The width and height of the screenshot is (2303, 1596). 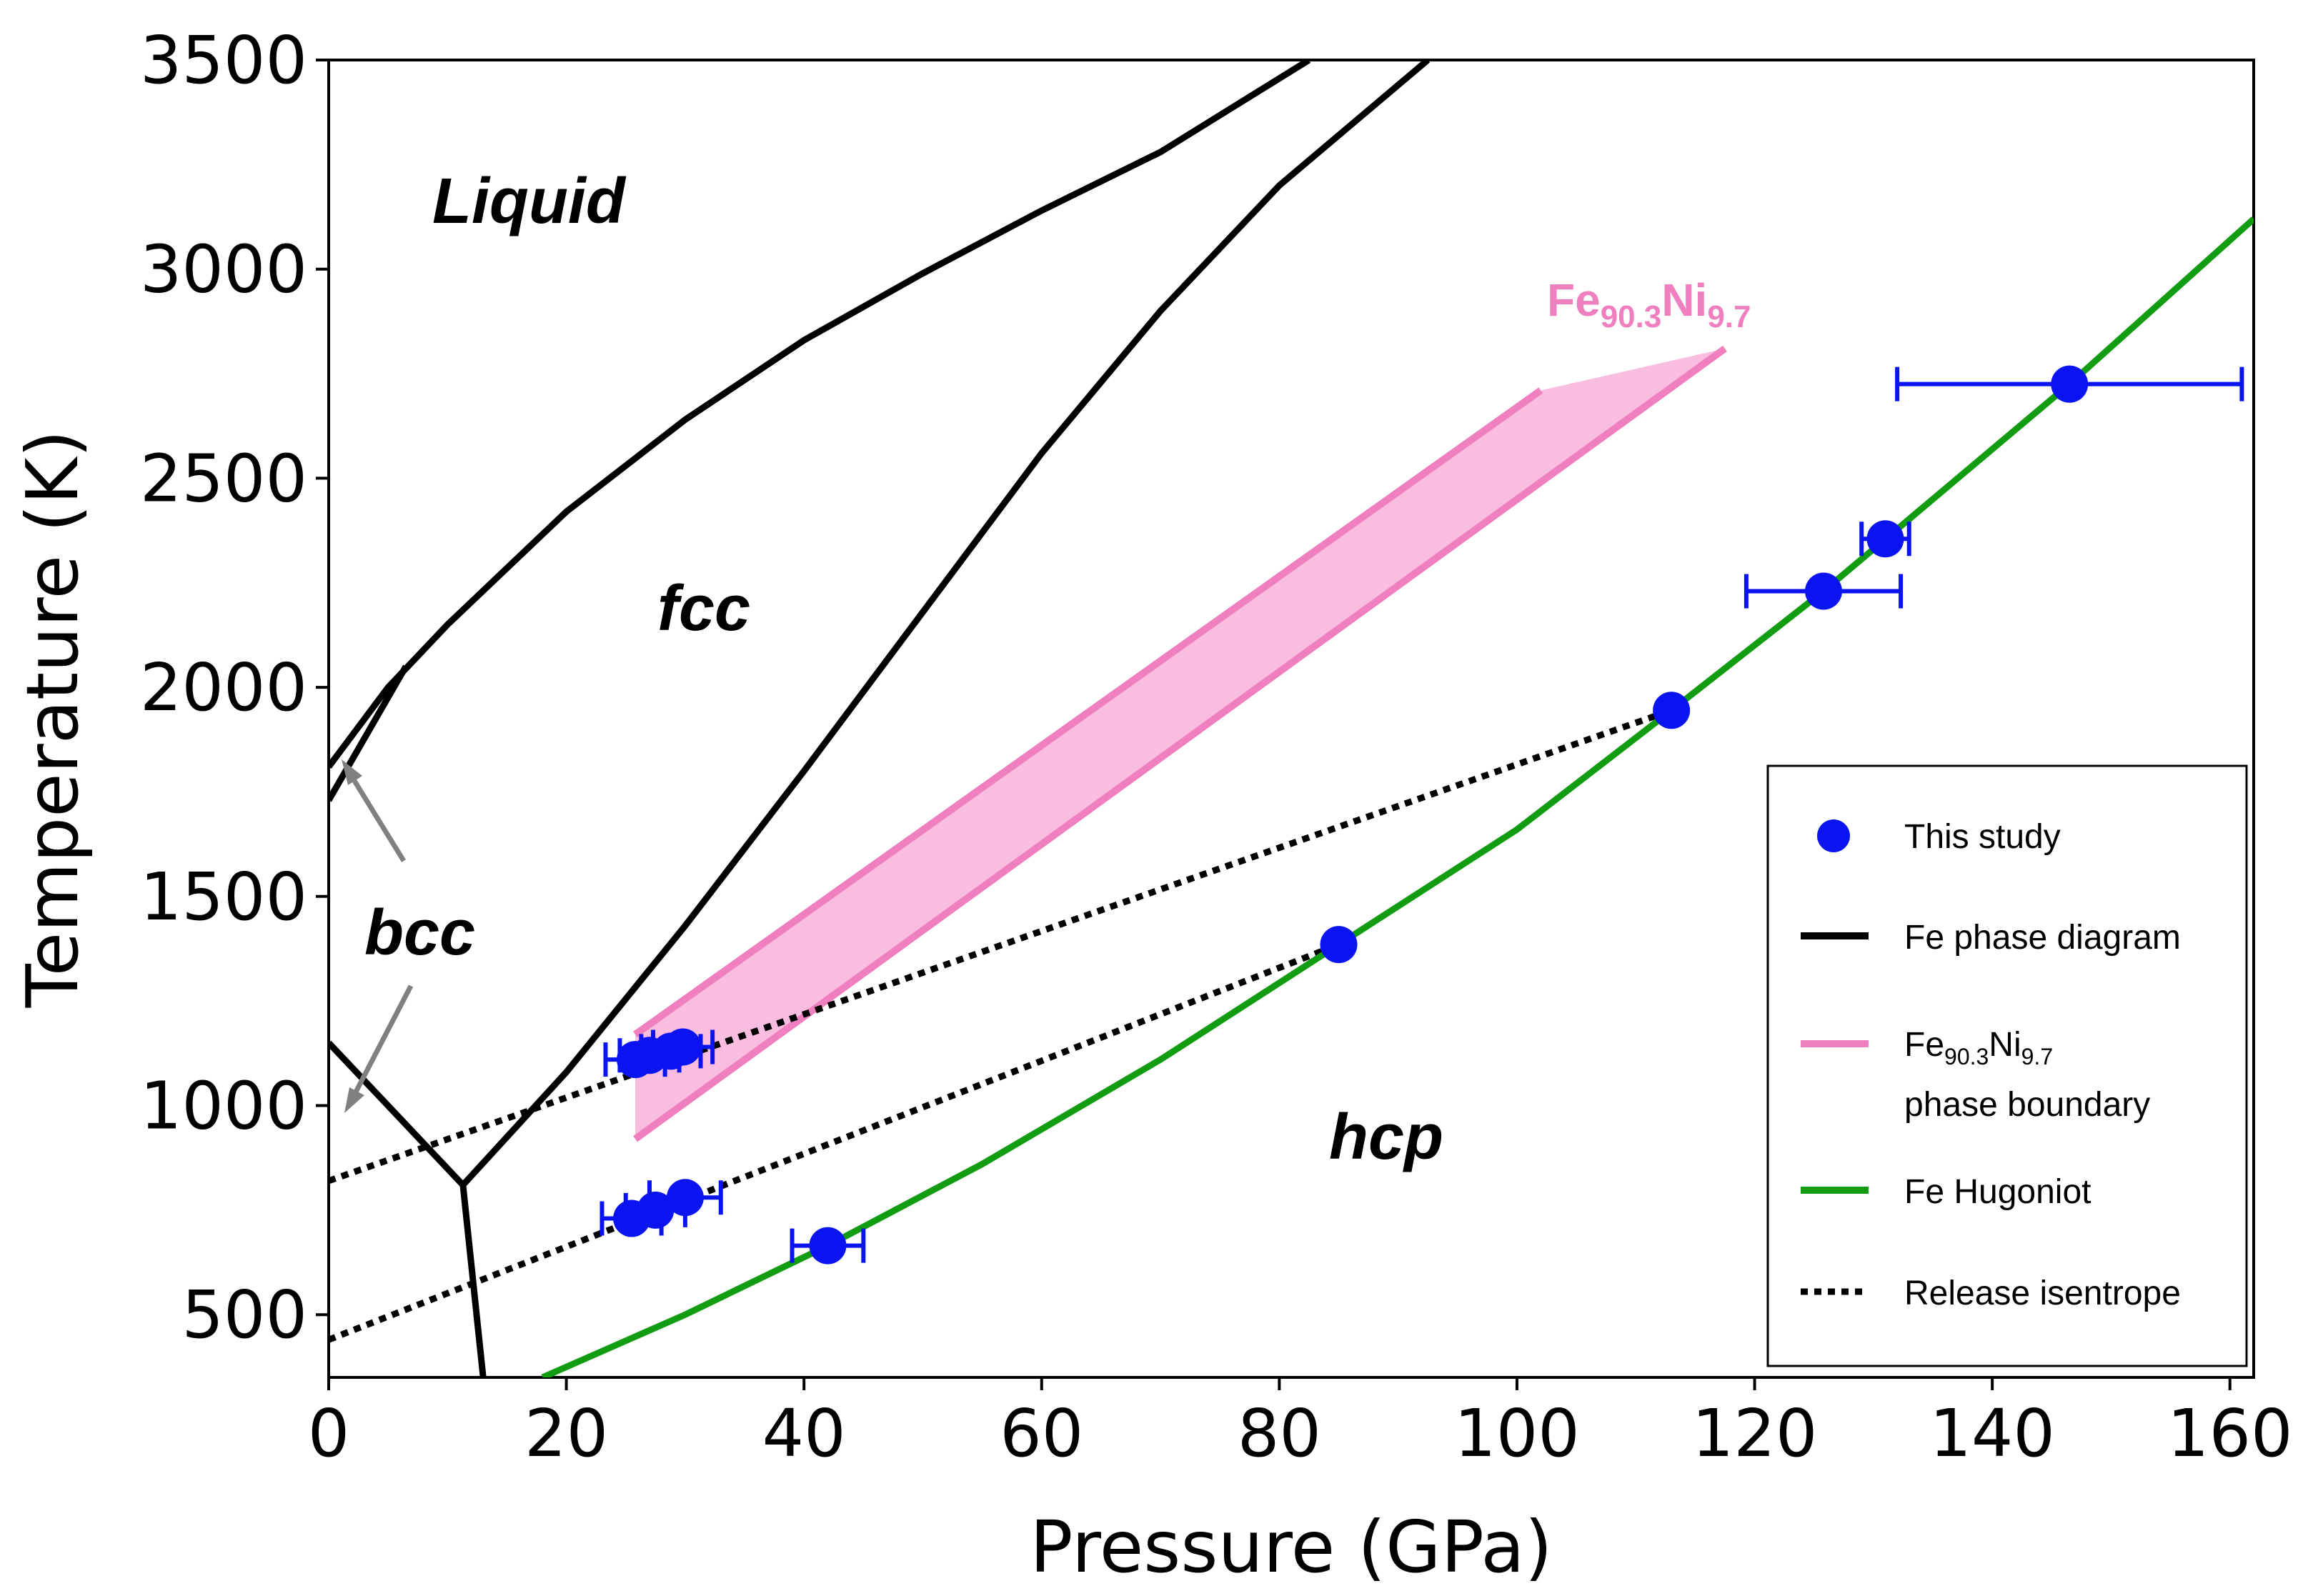 What do you see at coordinates (223, 1105) in the screenshot?
I see `y-tick-label-1000: 1000` at bounding box center [223, 1105].